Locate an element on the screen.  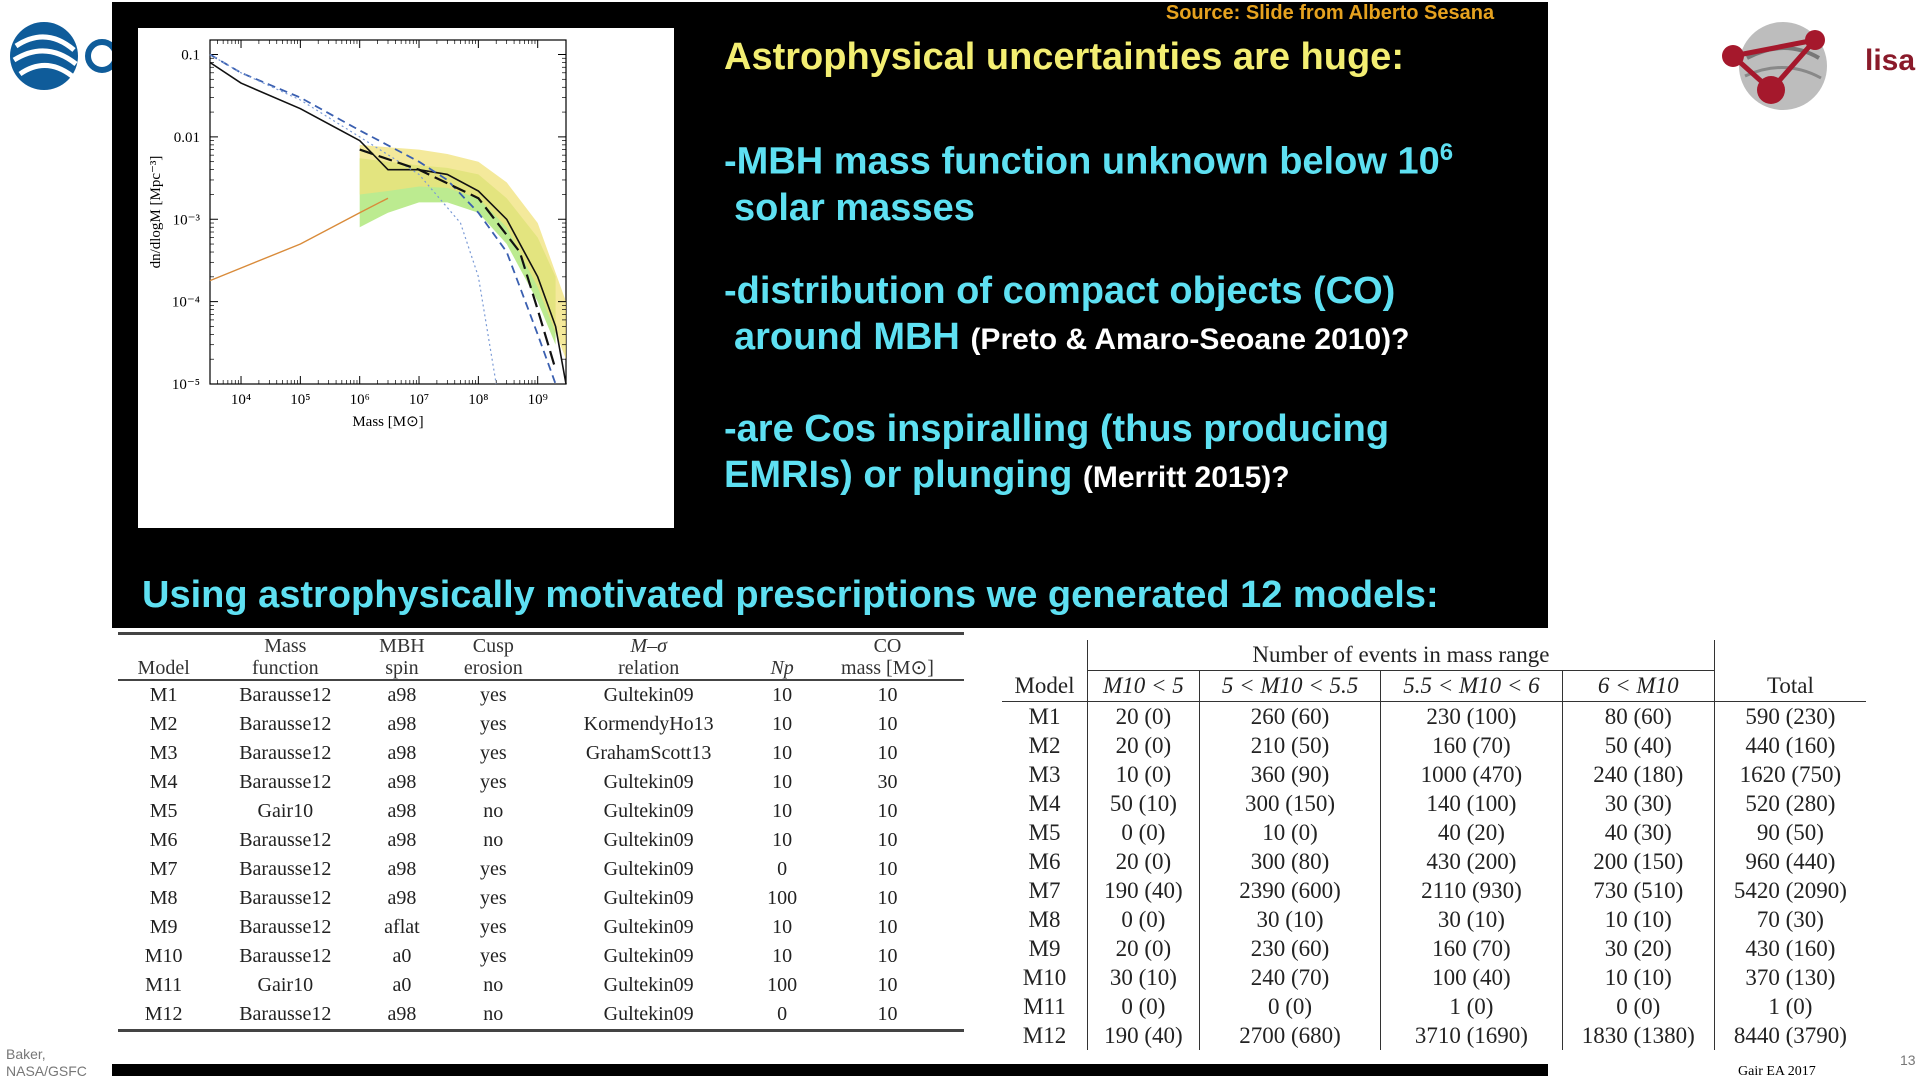
table-cell: 80 (60) is located at coordinates (1638, 716).